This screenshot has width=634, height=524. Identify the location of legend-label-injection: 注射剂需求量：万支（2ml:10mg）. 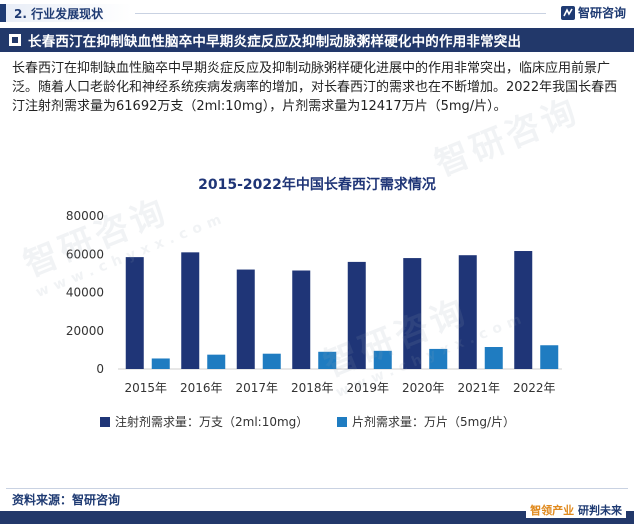
(211, 421).